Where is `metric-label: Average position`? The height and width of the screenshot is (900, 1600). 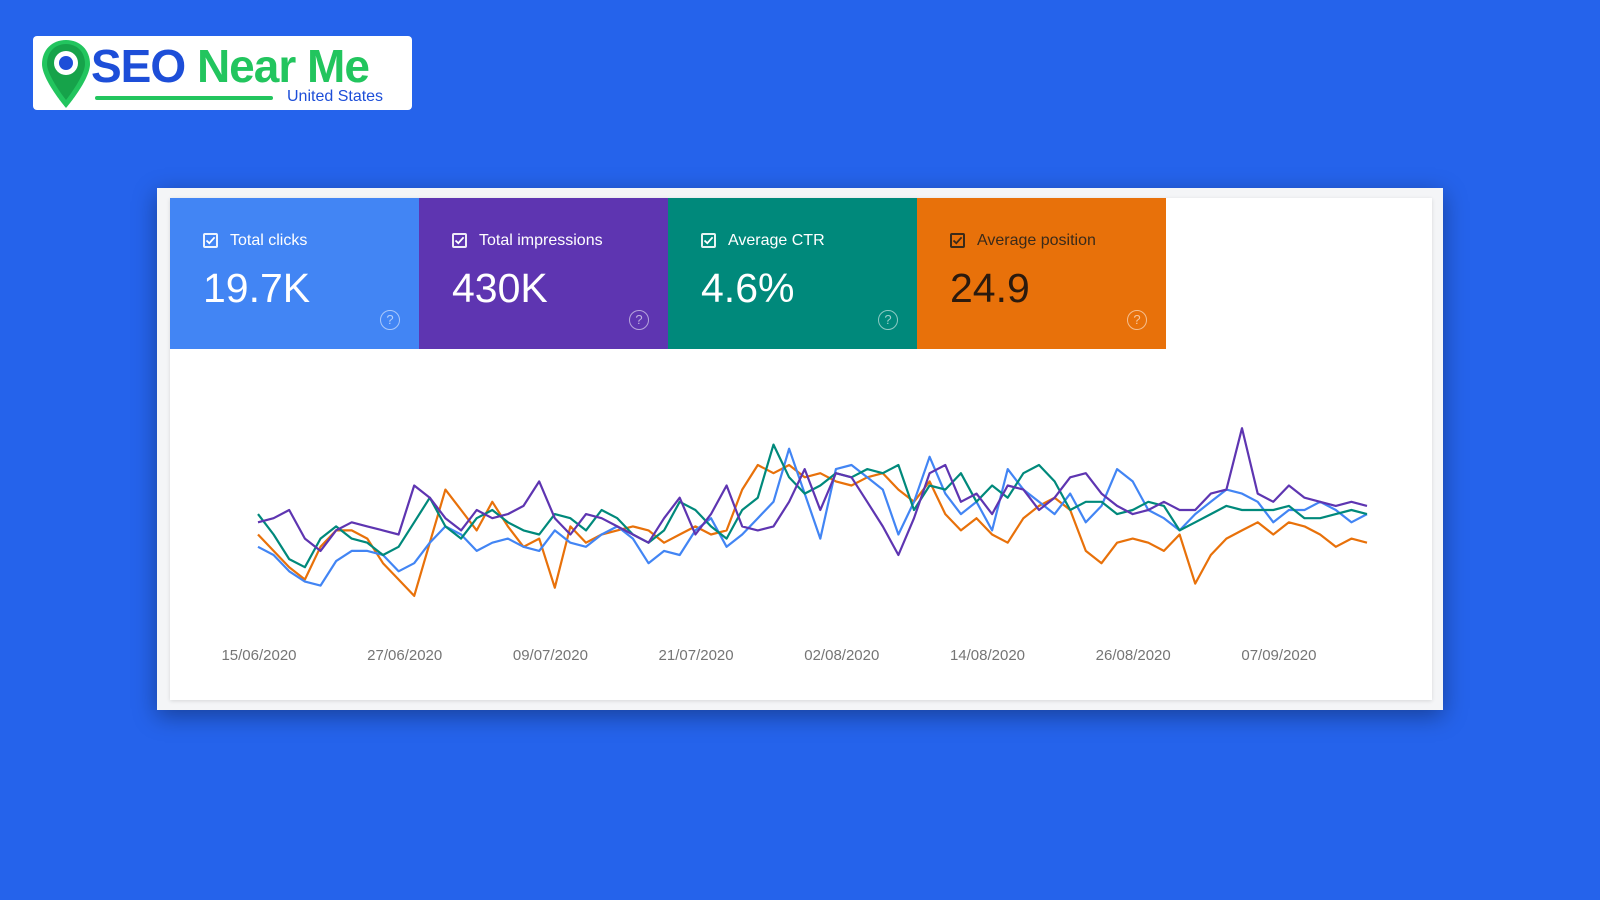
metric-label: Average position is located at coordinates (1036, 240).